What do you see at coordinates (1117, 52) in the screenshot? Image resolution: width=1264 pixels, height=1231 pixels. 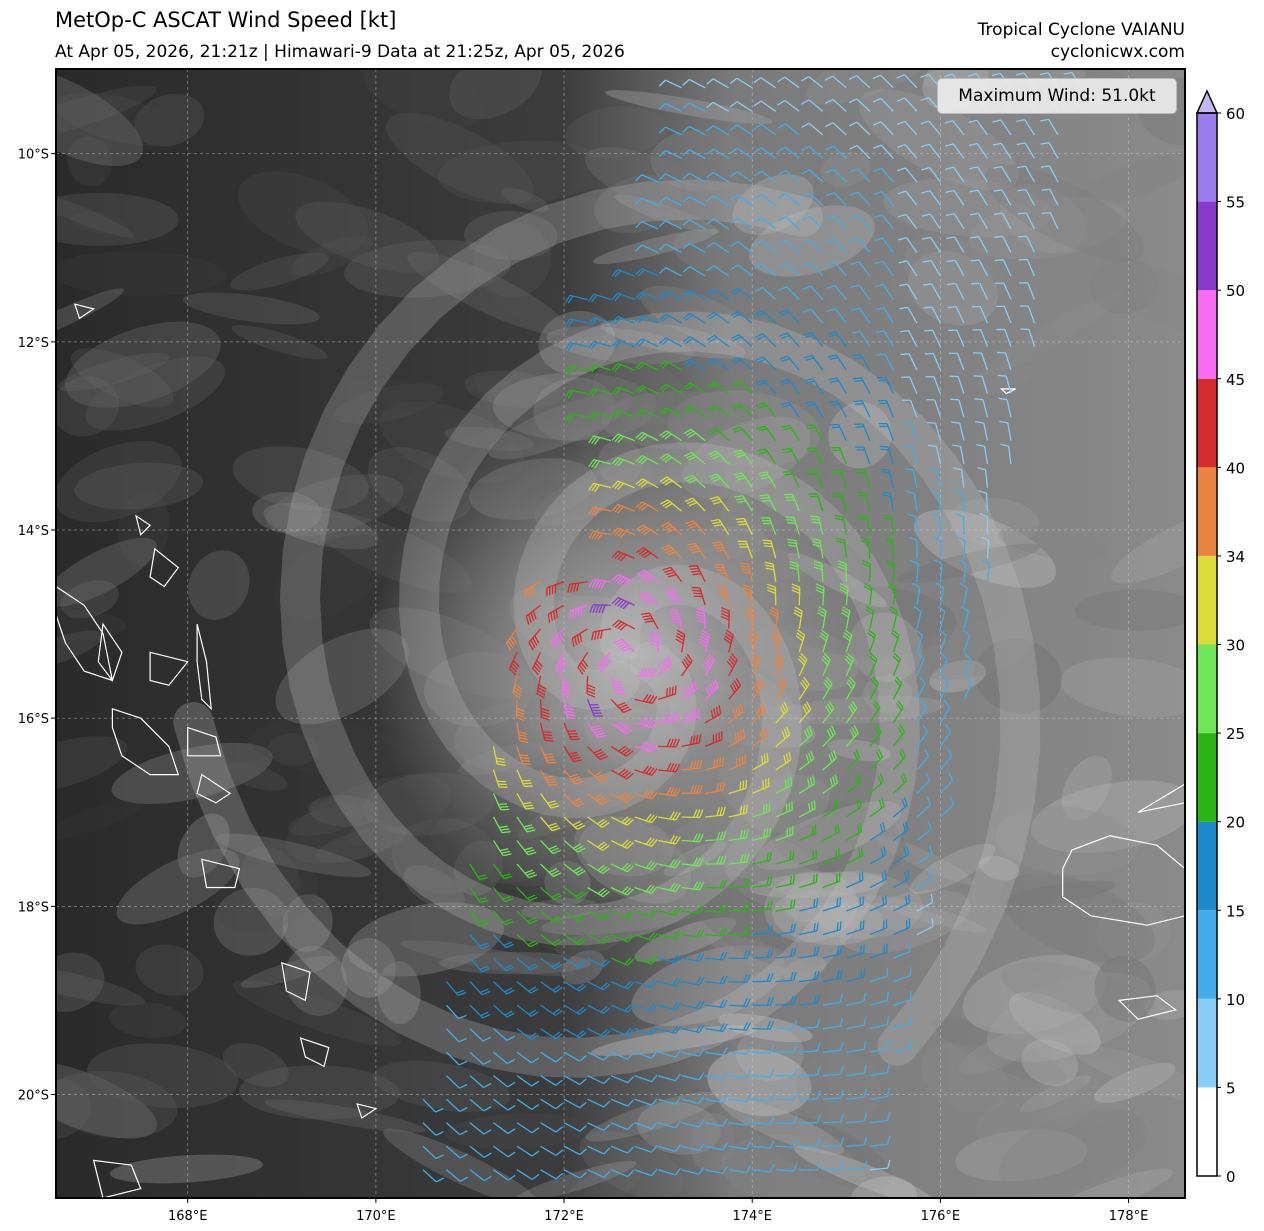 I see `site-credit: cyclonicwx.com` at bounding box center [1117, 52].